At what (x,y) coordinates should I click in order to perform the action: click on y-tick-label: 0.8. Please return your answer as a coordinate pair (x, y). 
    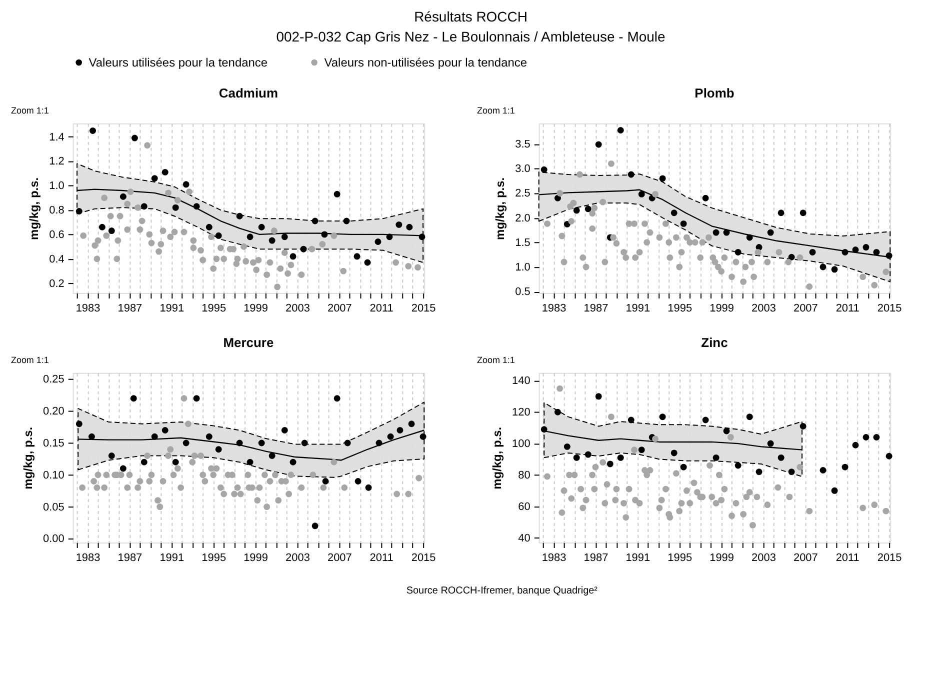
    Looking at the image, I should click on (56, 210).